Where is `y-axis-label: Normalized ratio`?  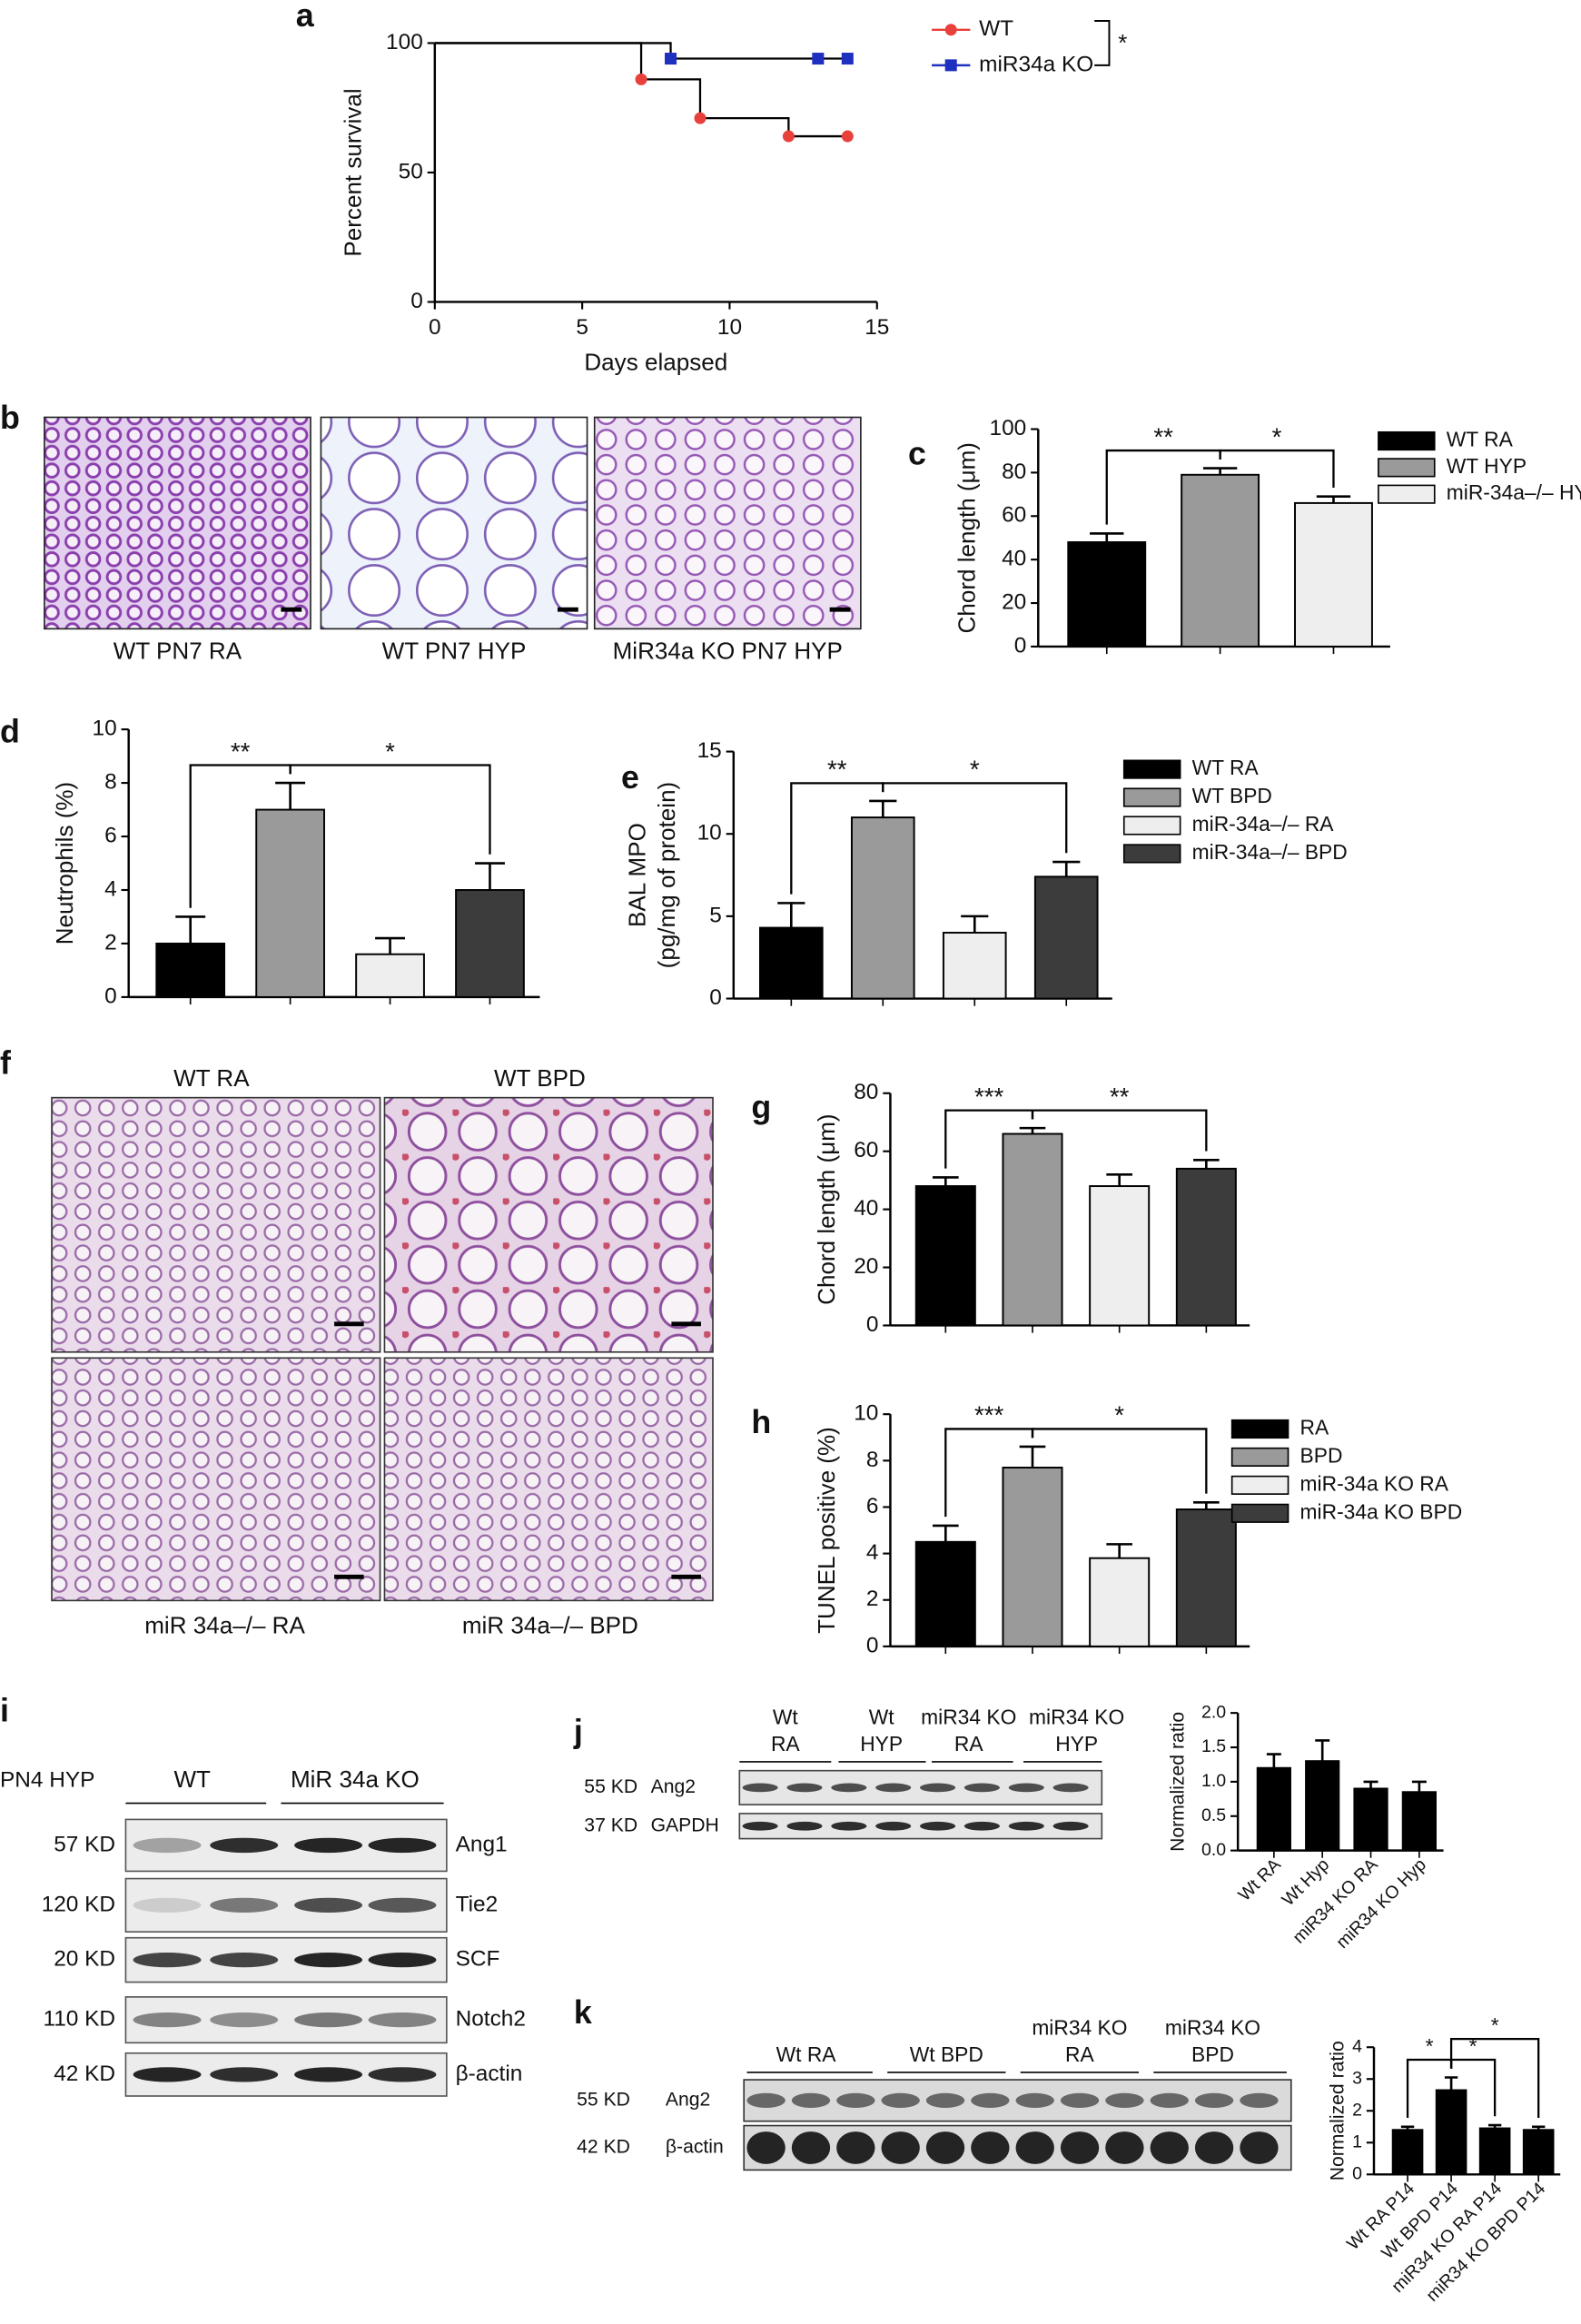 y-axis-label: Normalized ratio is located at coordinates (1179, 1782).